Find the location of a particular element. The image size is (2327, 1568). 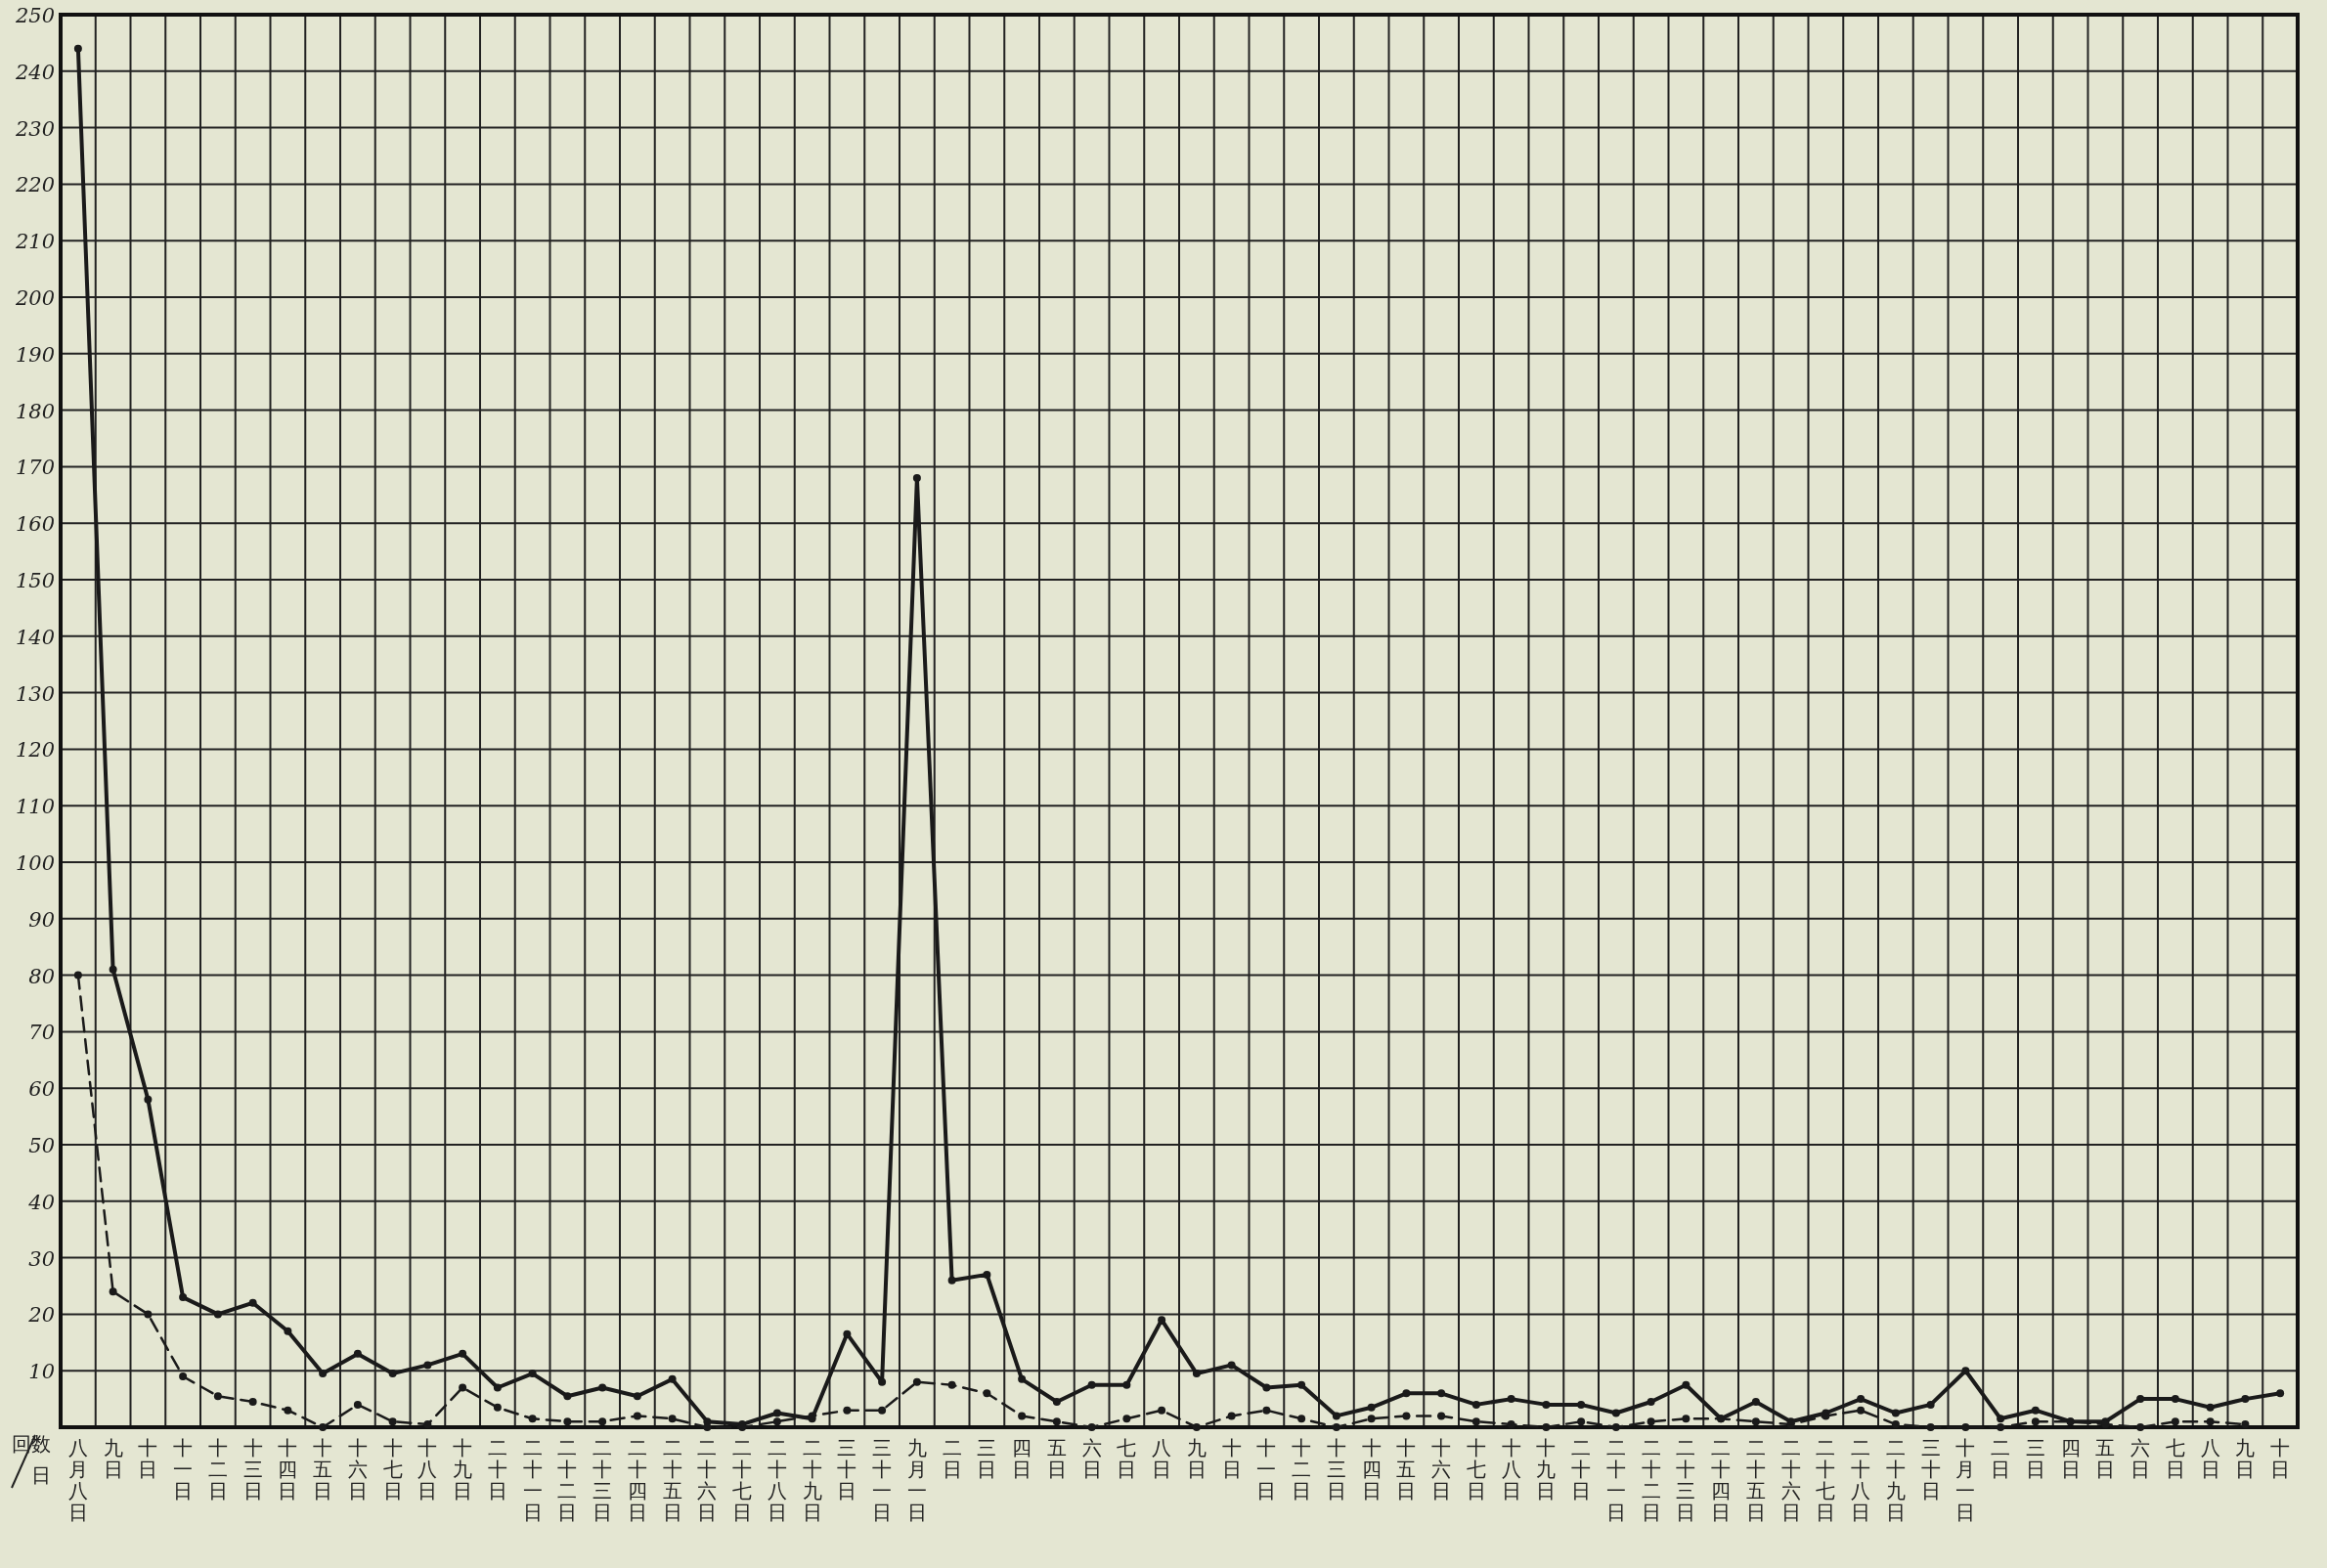

y-tick-label: 220 is located at coordinates (34, 185).